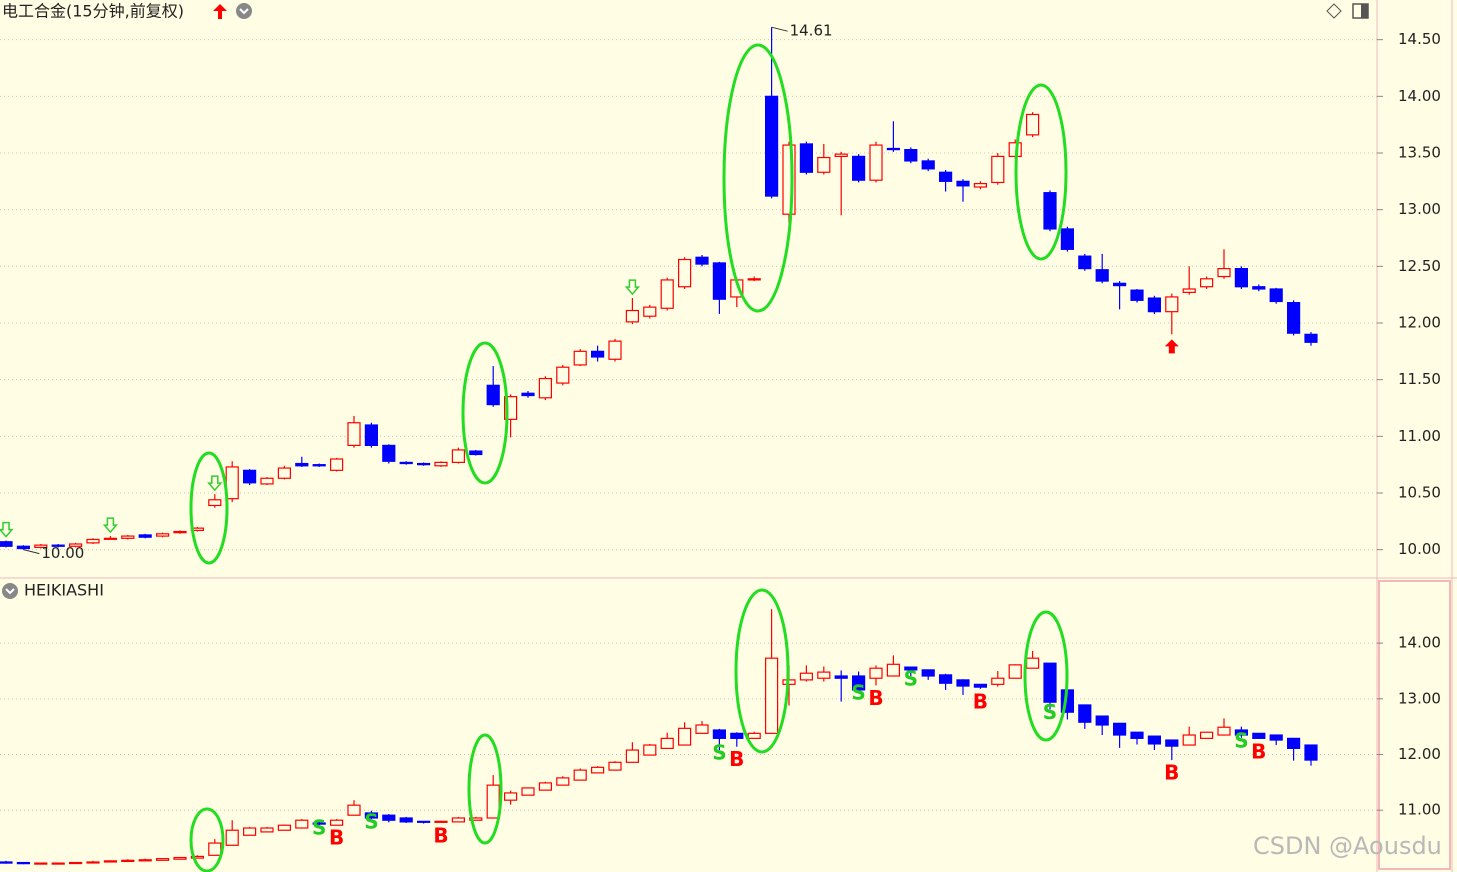 Image resolution: width=1457 pixels, height=872 pixels. Describe the element at coordinates (1334, 11) in the screenshot. I see `diamond-icon` at that location.